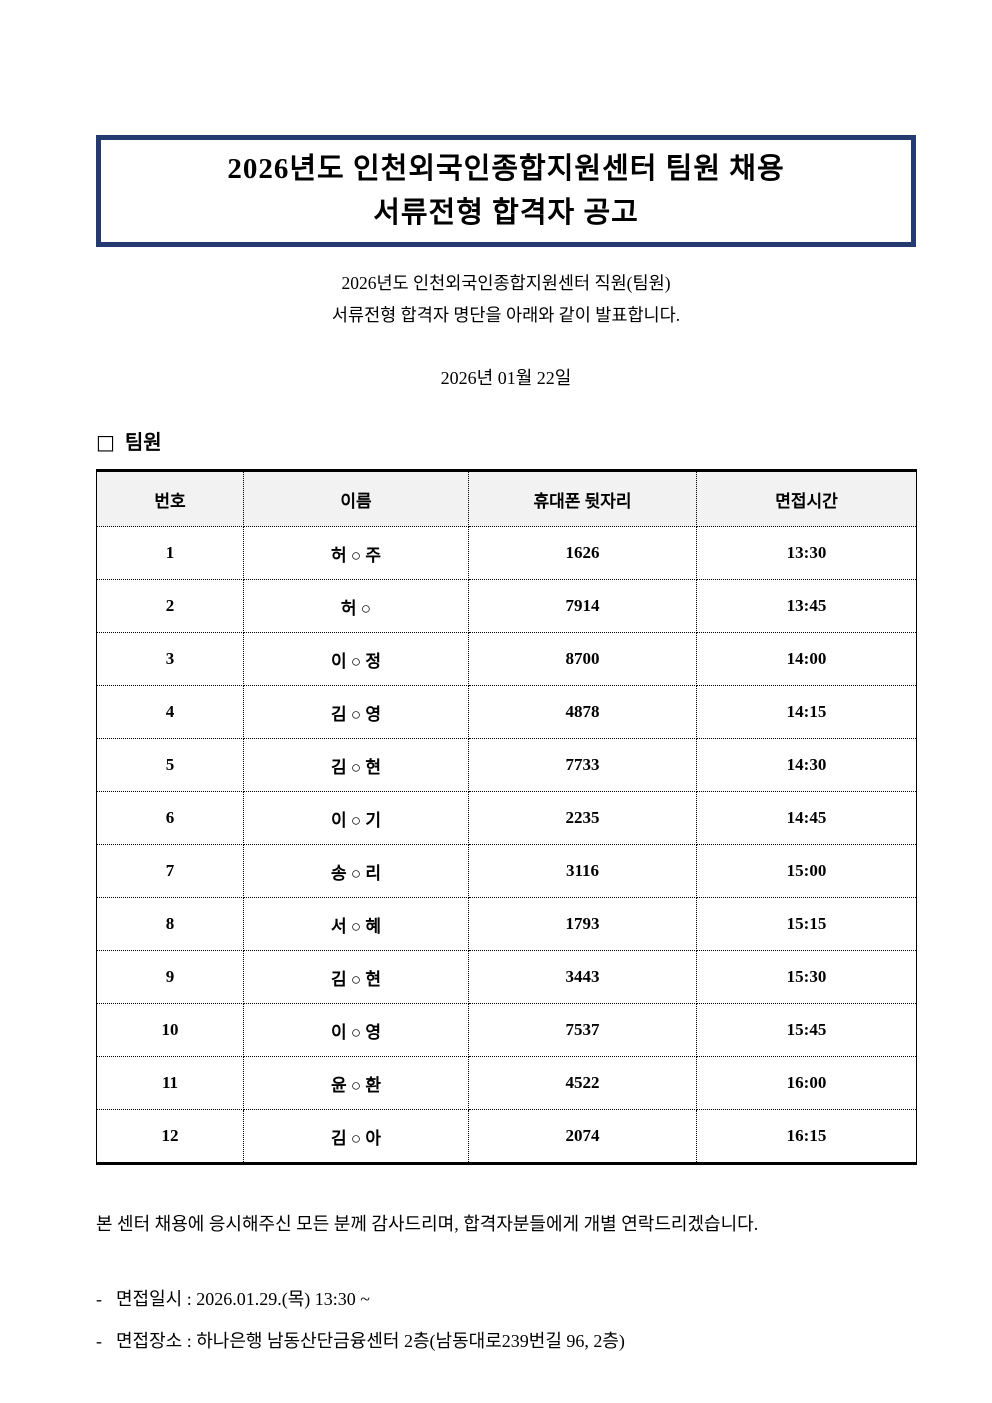  I want to click on table-cell: 윤 ○ 환, so click(356, 1083).